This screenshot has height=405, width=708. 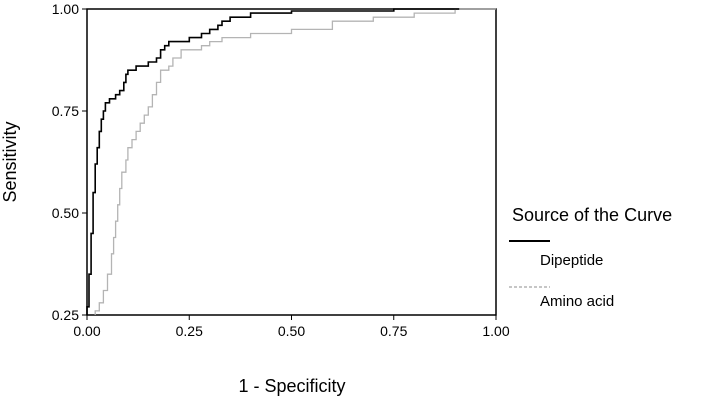 What do you see at coordinates (291, 331) in the screenshot?
I see `x-tick-label: 0.50` at bounding box center [291, 331].